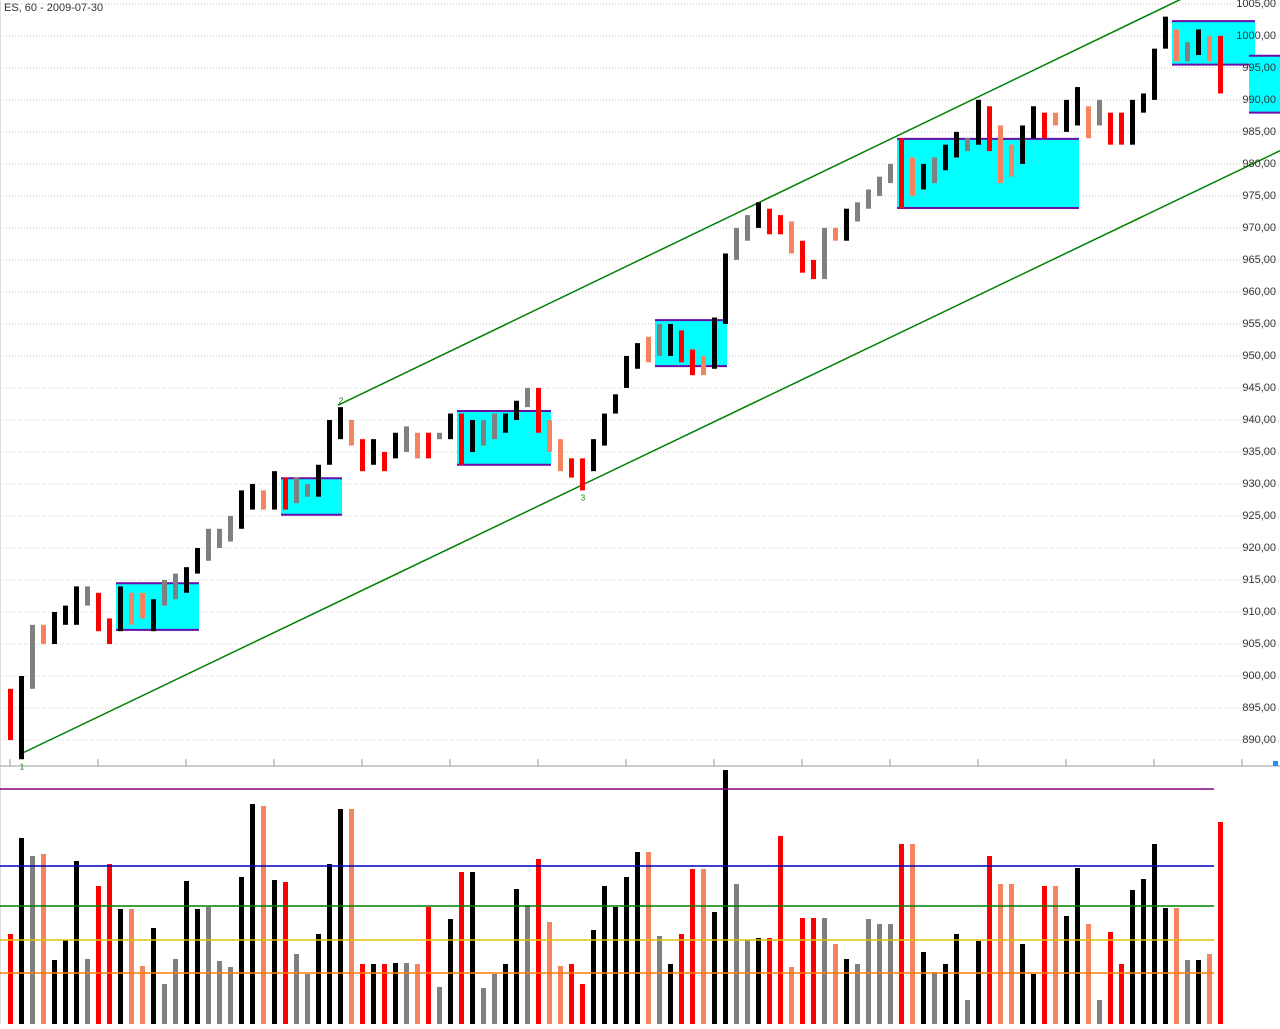 Image resolution: width=1280 pixels, height=1029 pixels. Describe the element at coordinates (1256, 36) in the screenshot. I see `y-tick-label: 1000,00` at that location.